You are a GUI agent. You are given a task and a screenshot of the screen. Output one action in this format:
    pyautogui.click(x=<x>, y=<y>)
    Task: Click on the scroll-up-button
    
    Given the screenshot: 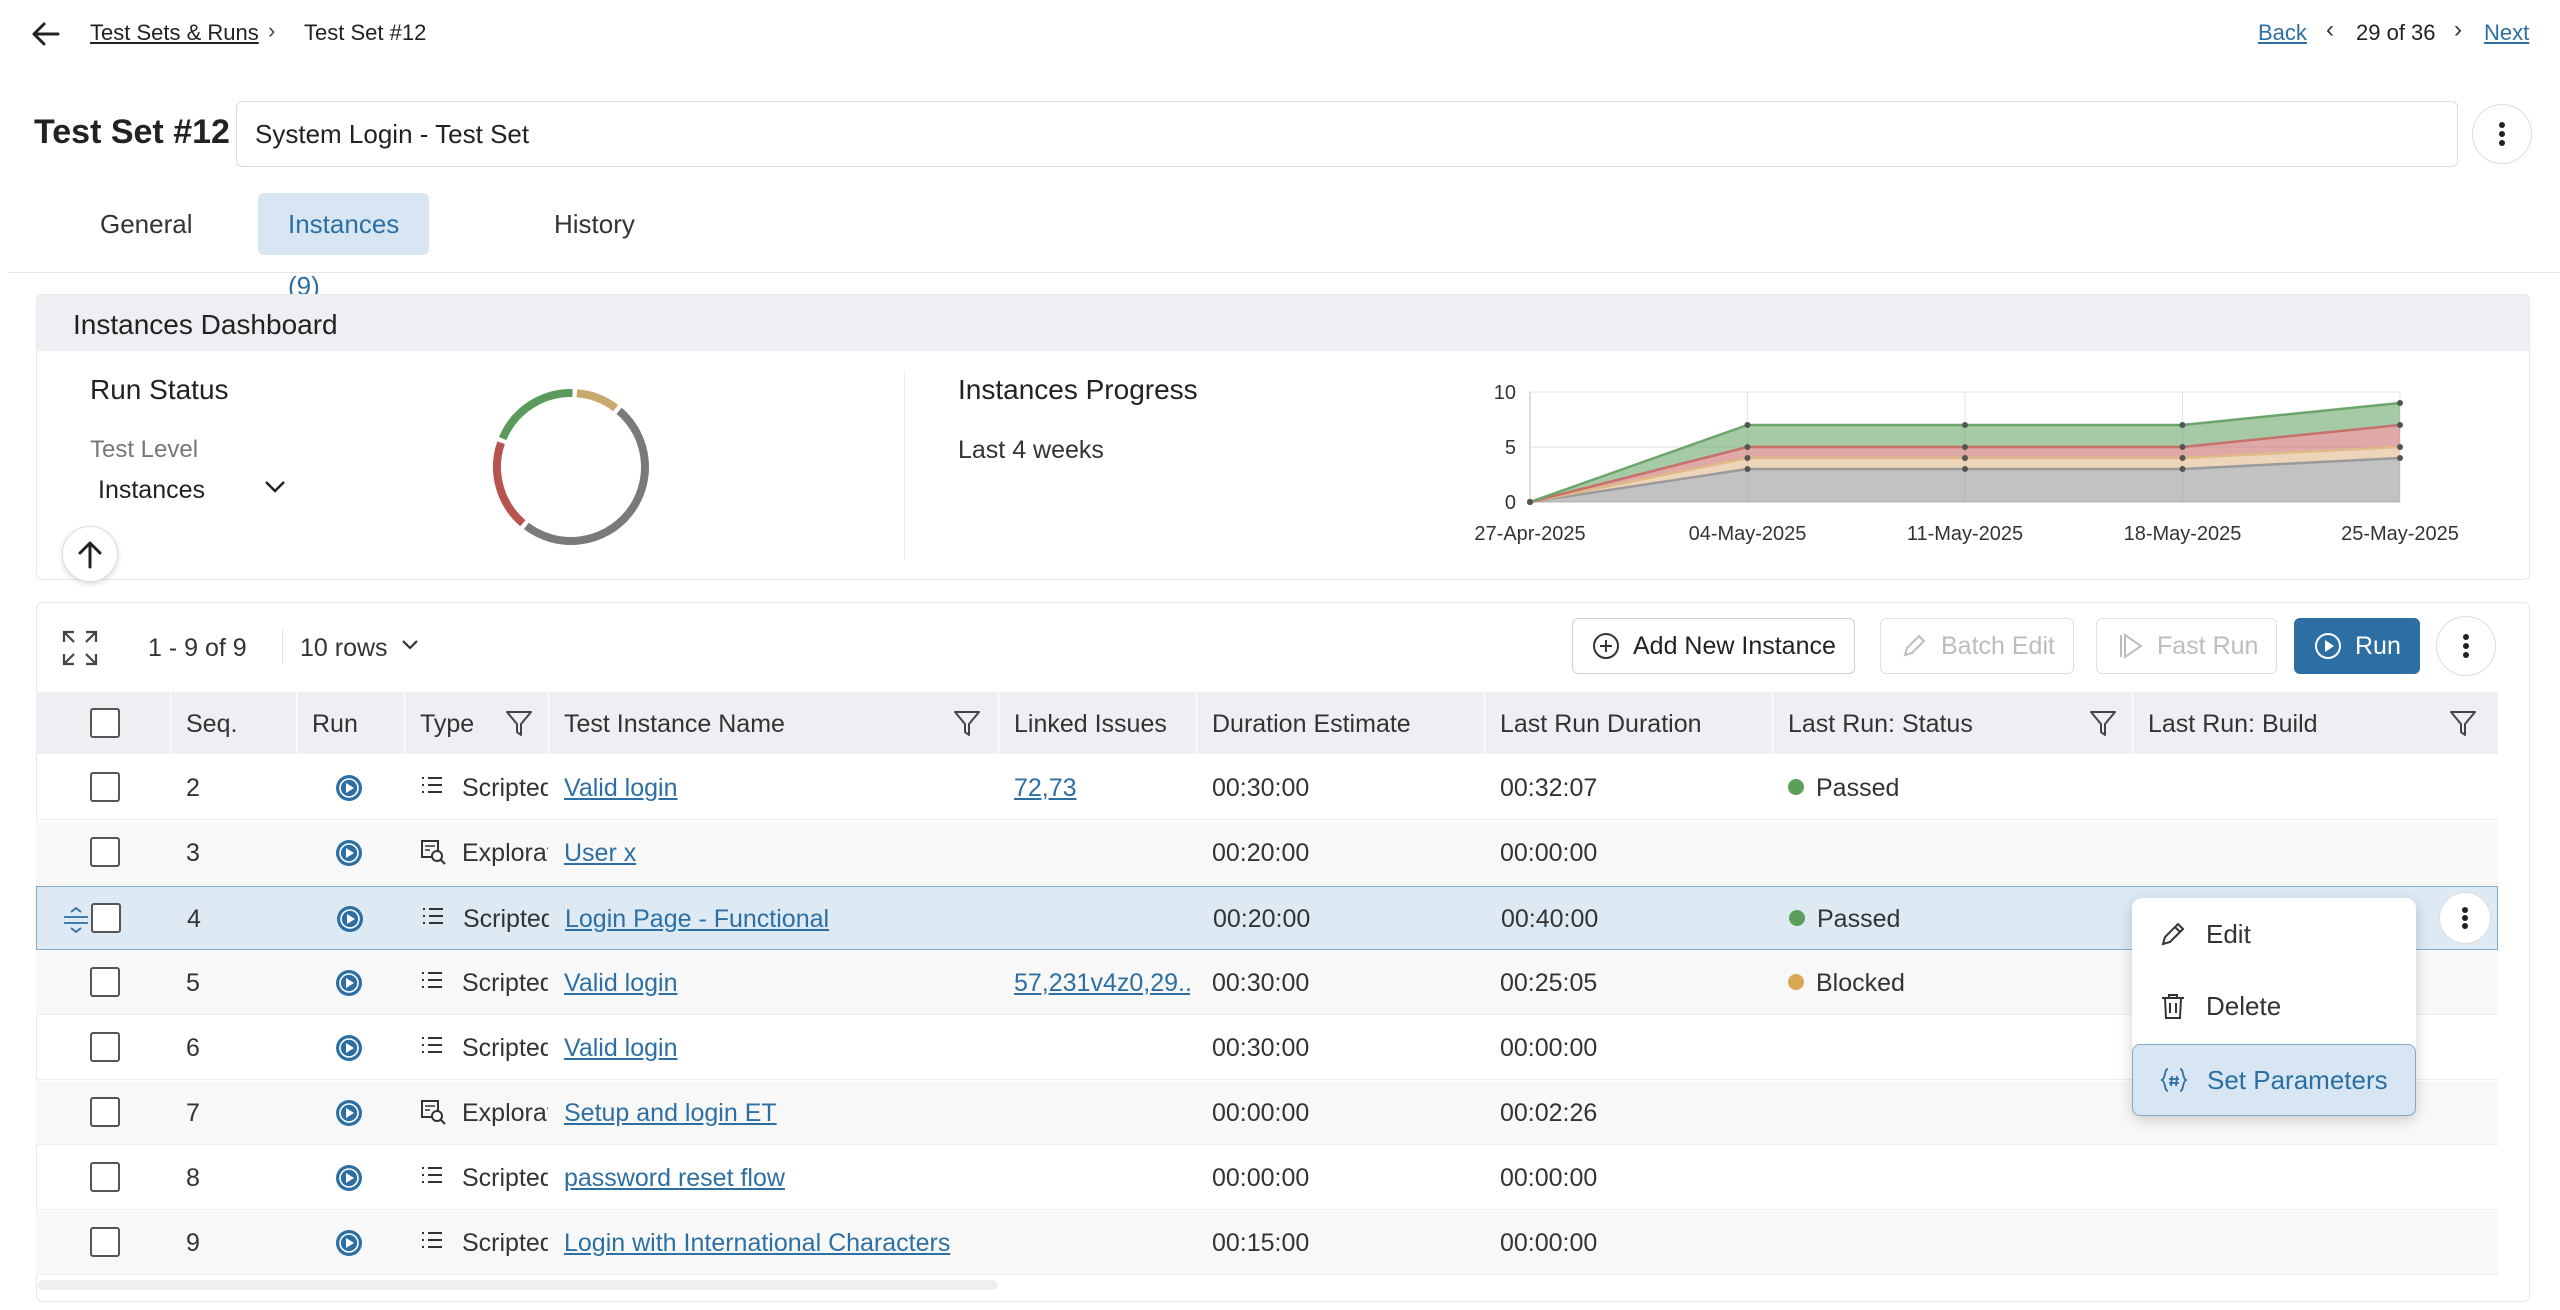 What is the action you would take?
    pyautogui.click(x=90, y=554)
    